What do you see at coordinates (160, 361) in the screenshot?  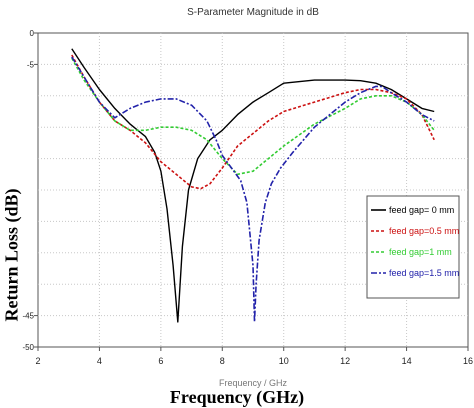 I see `x-tick-label: 6` at bounding box center [160, 361].